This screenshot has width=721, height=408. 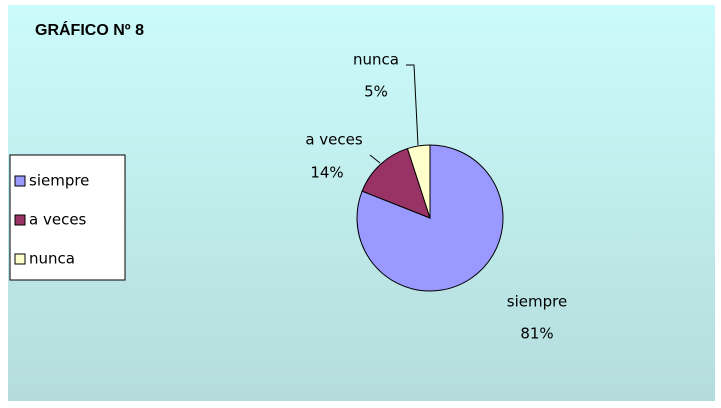 What do you see at coordinates (537, 302) in the screenshot?
I see `slice-label: siempre` at bounding box center [537, 302].